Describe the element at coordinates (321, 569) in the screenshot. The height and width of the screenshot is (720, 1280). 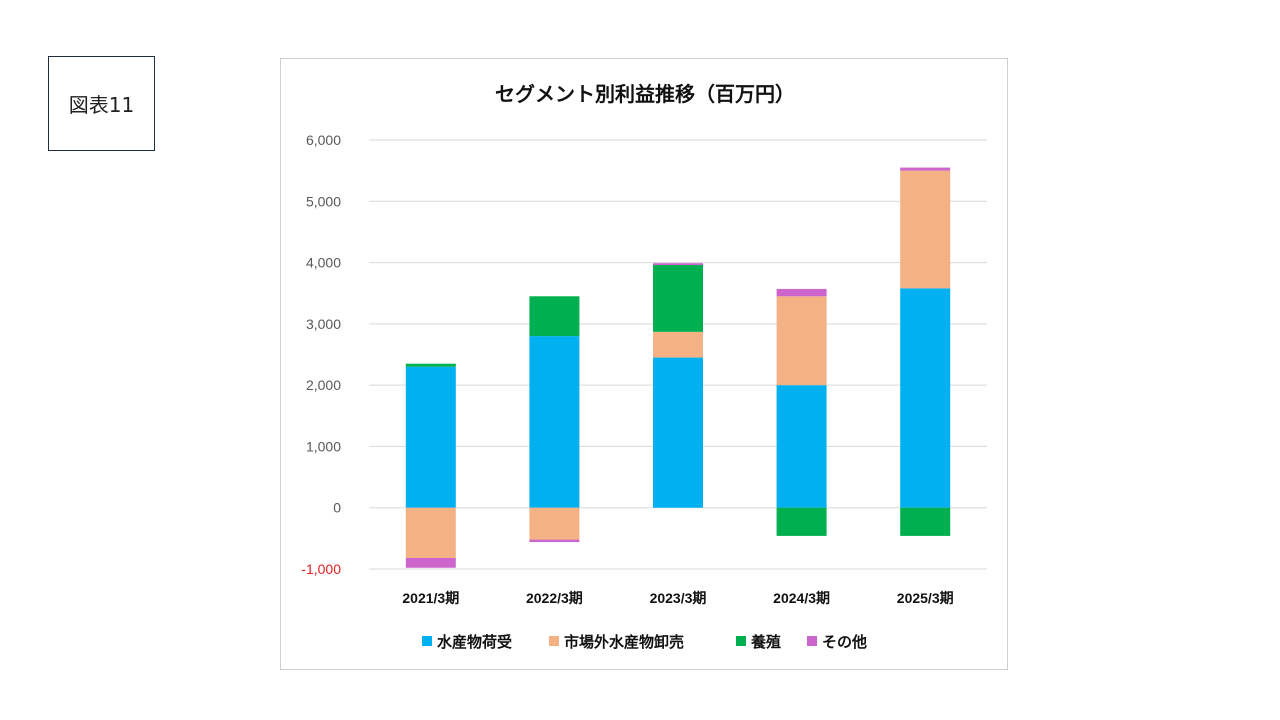
I see `y-tick-label: -1,000` at that location.